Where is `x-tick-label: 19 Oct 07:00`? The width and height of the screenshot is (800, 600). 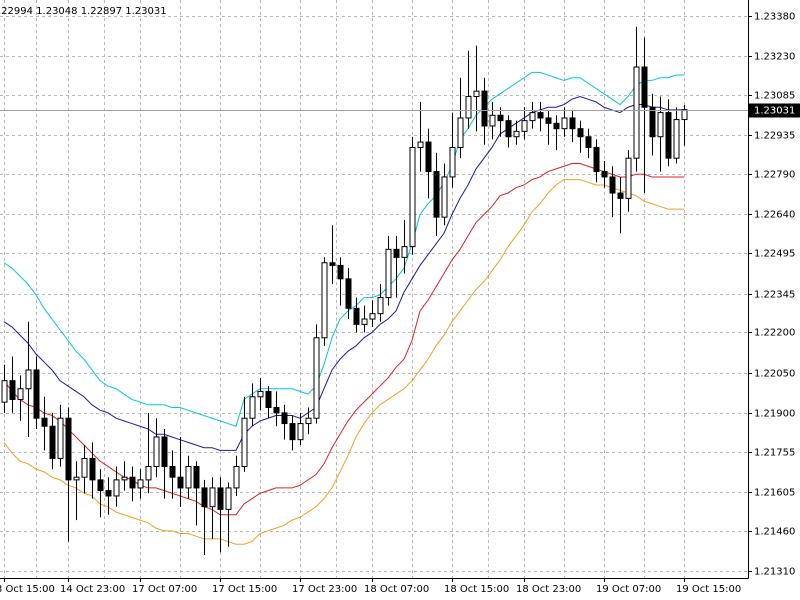 x-tick-label: 19 Oct 07:00 is located at coordinates (628, 589).